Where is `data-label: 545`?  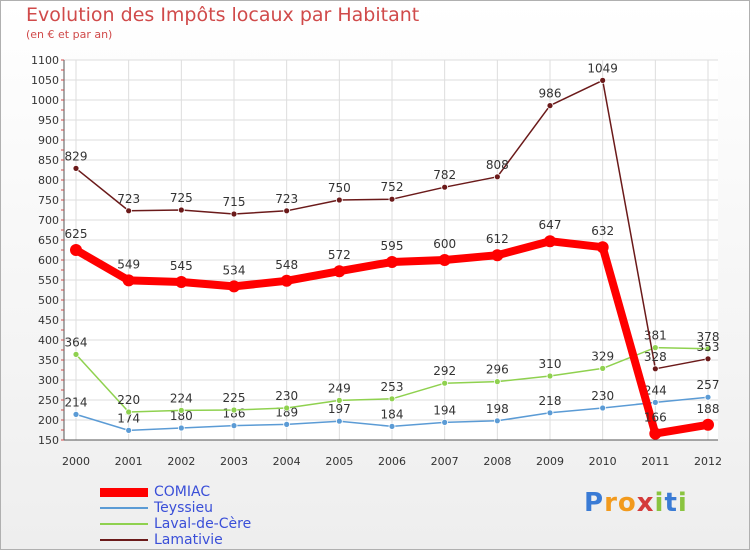 data-label: 545 is located at coordinates (181, 266).